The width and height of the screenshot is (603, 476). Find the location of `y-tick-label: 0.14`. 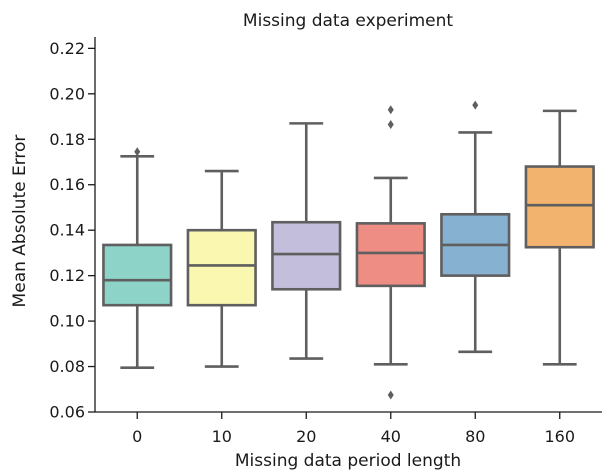

y-tick-label: 0.14 is located at coordinates (67, 230).